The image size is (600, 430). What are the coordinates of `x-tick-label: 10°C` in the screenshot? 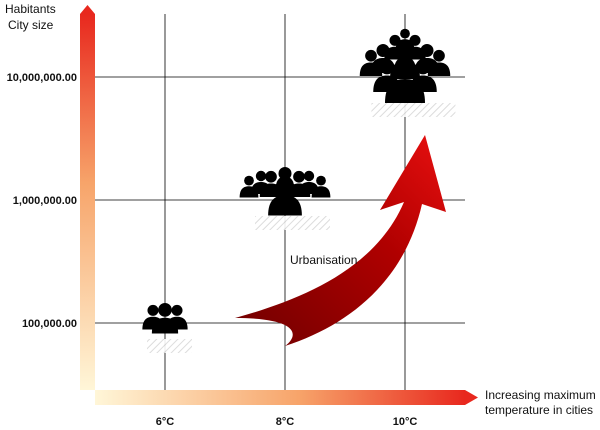 It's located at (405, 422).